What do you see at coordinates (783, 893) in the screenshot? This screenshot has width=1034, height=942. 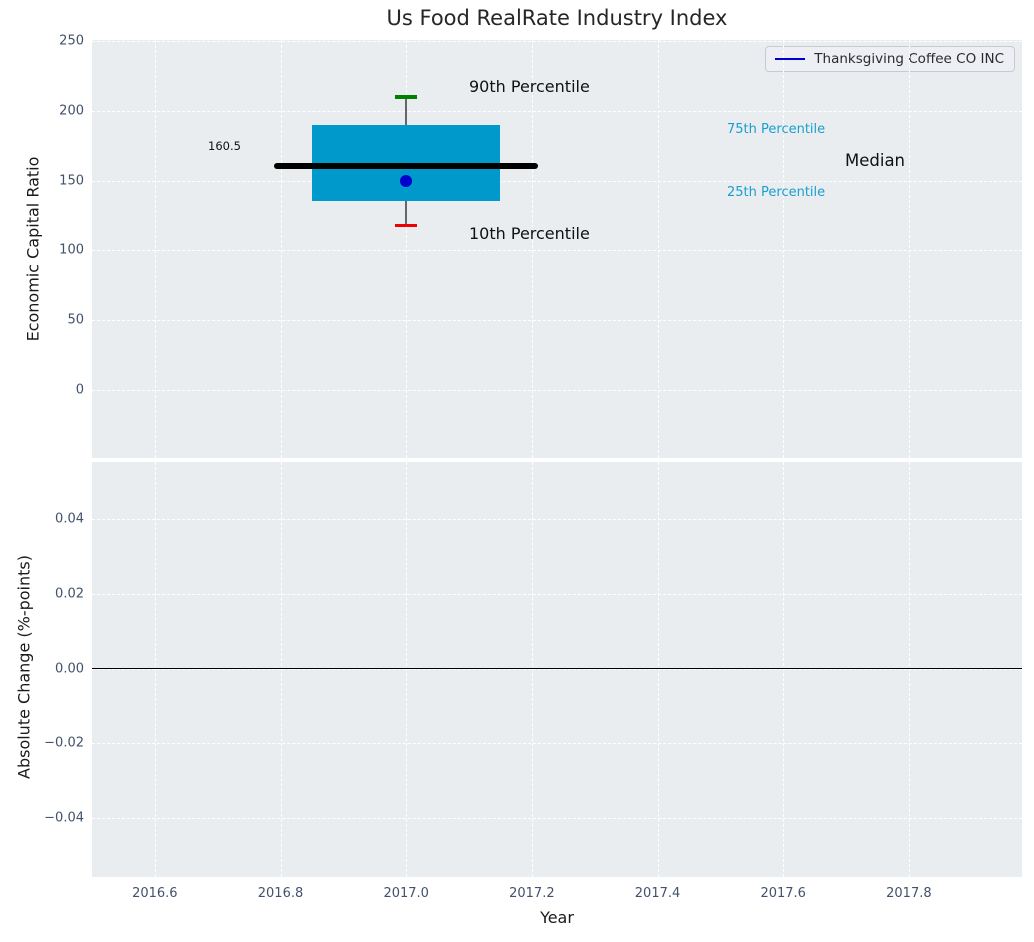 I see `x-tick-label: 2017.6` at bounding box center [783, 893].